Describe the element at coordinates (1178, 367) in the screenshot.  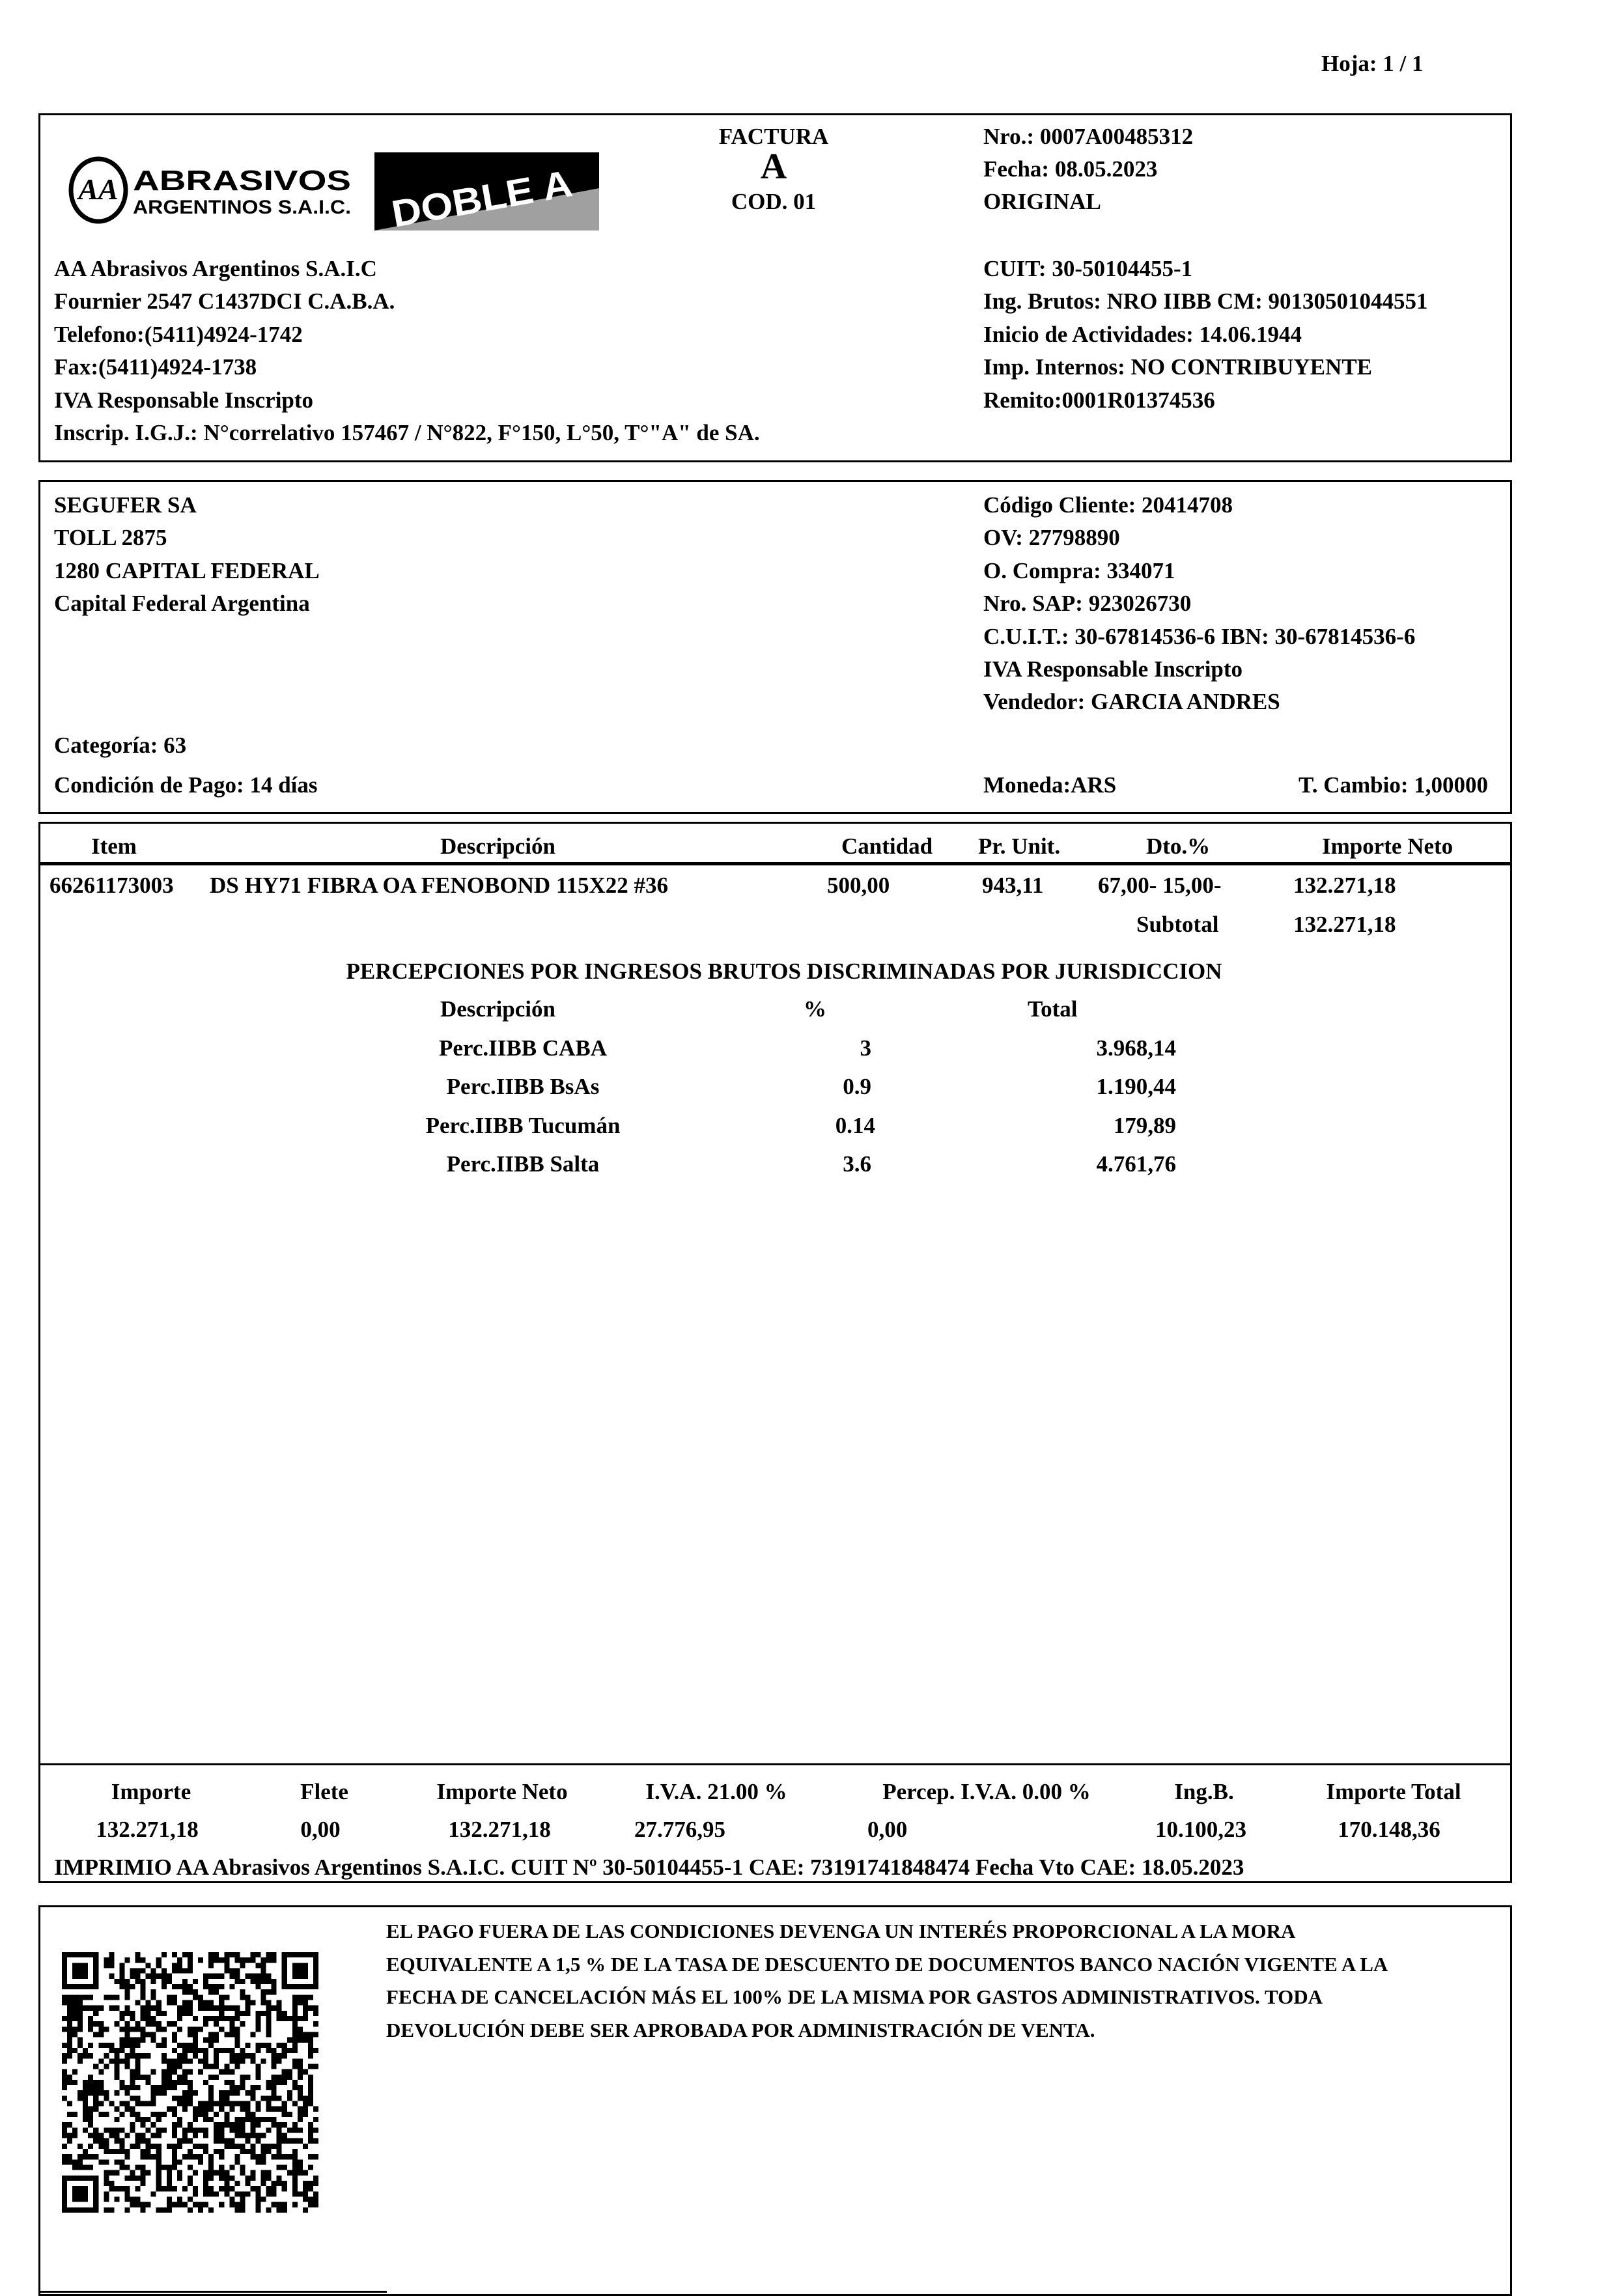
I see `issuer-internal-taxes: Imp. Internos: NO CONTRIBUYENTE` at that location.